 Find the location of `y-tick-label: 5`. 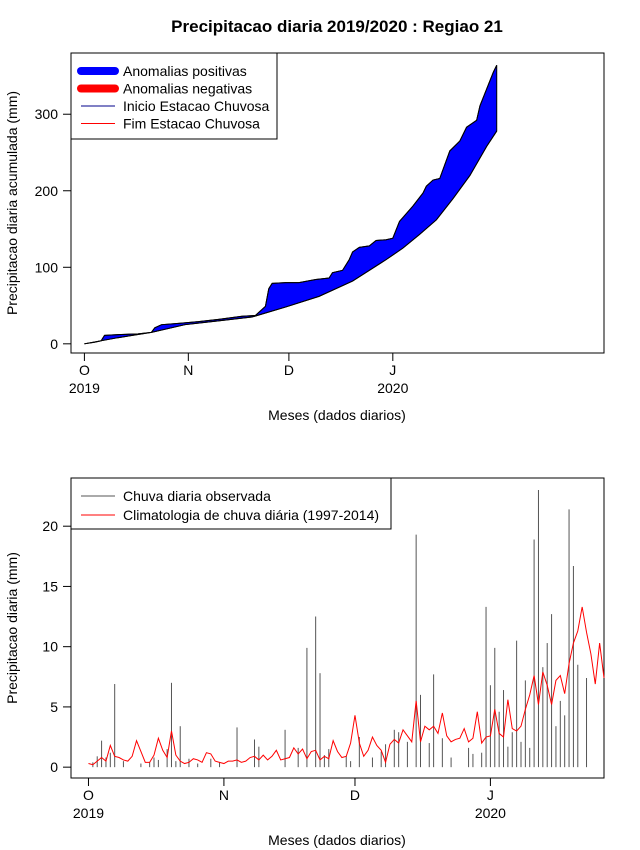

y-tick-label: 5 is located at coordinates (54, 707).